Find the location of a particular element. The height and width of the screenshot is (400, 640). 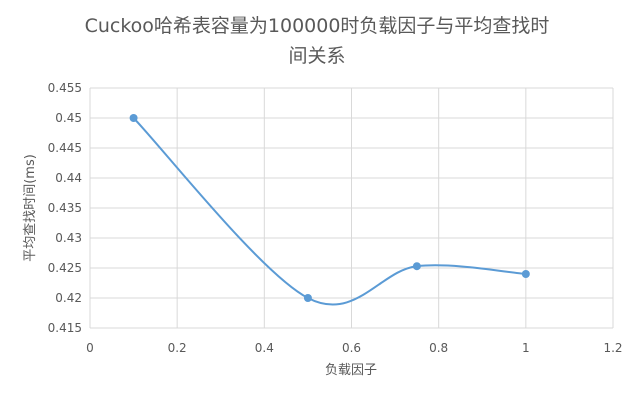

x-tick-label: 0 is located at coordinates (90, 348).